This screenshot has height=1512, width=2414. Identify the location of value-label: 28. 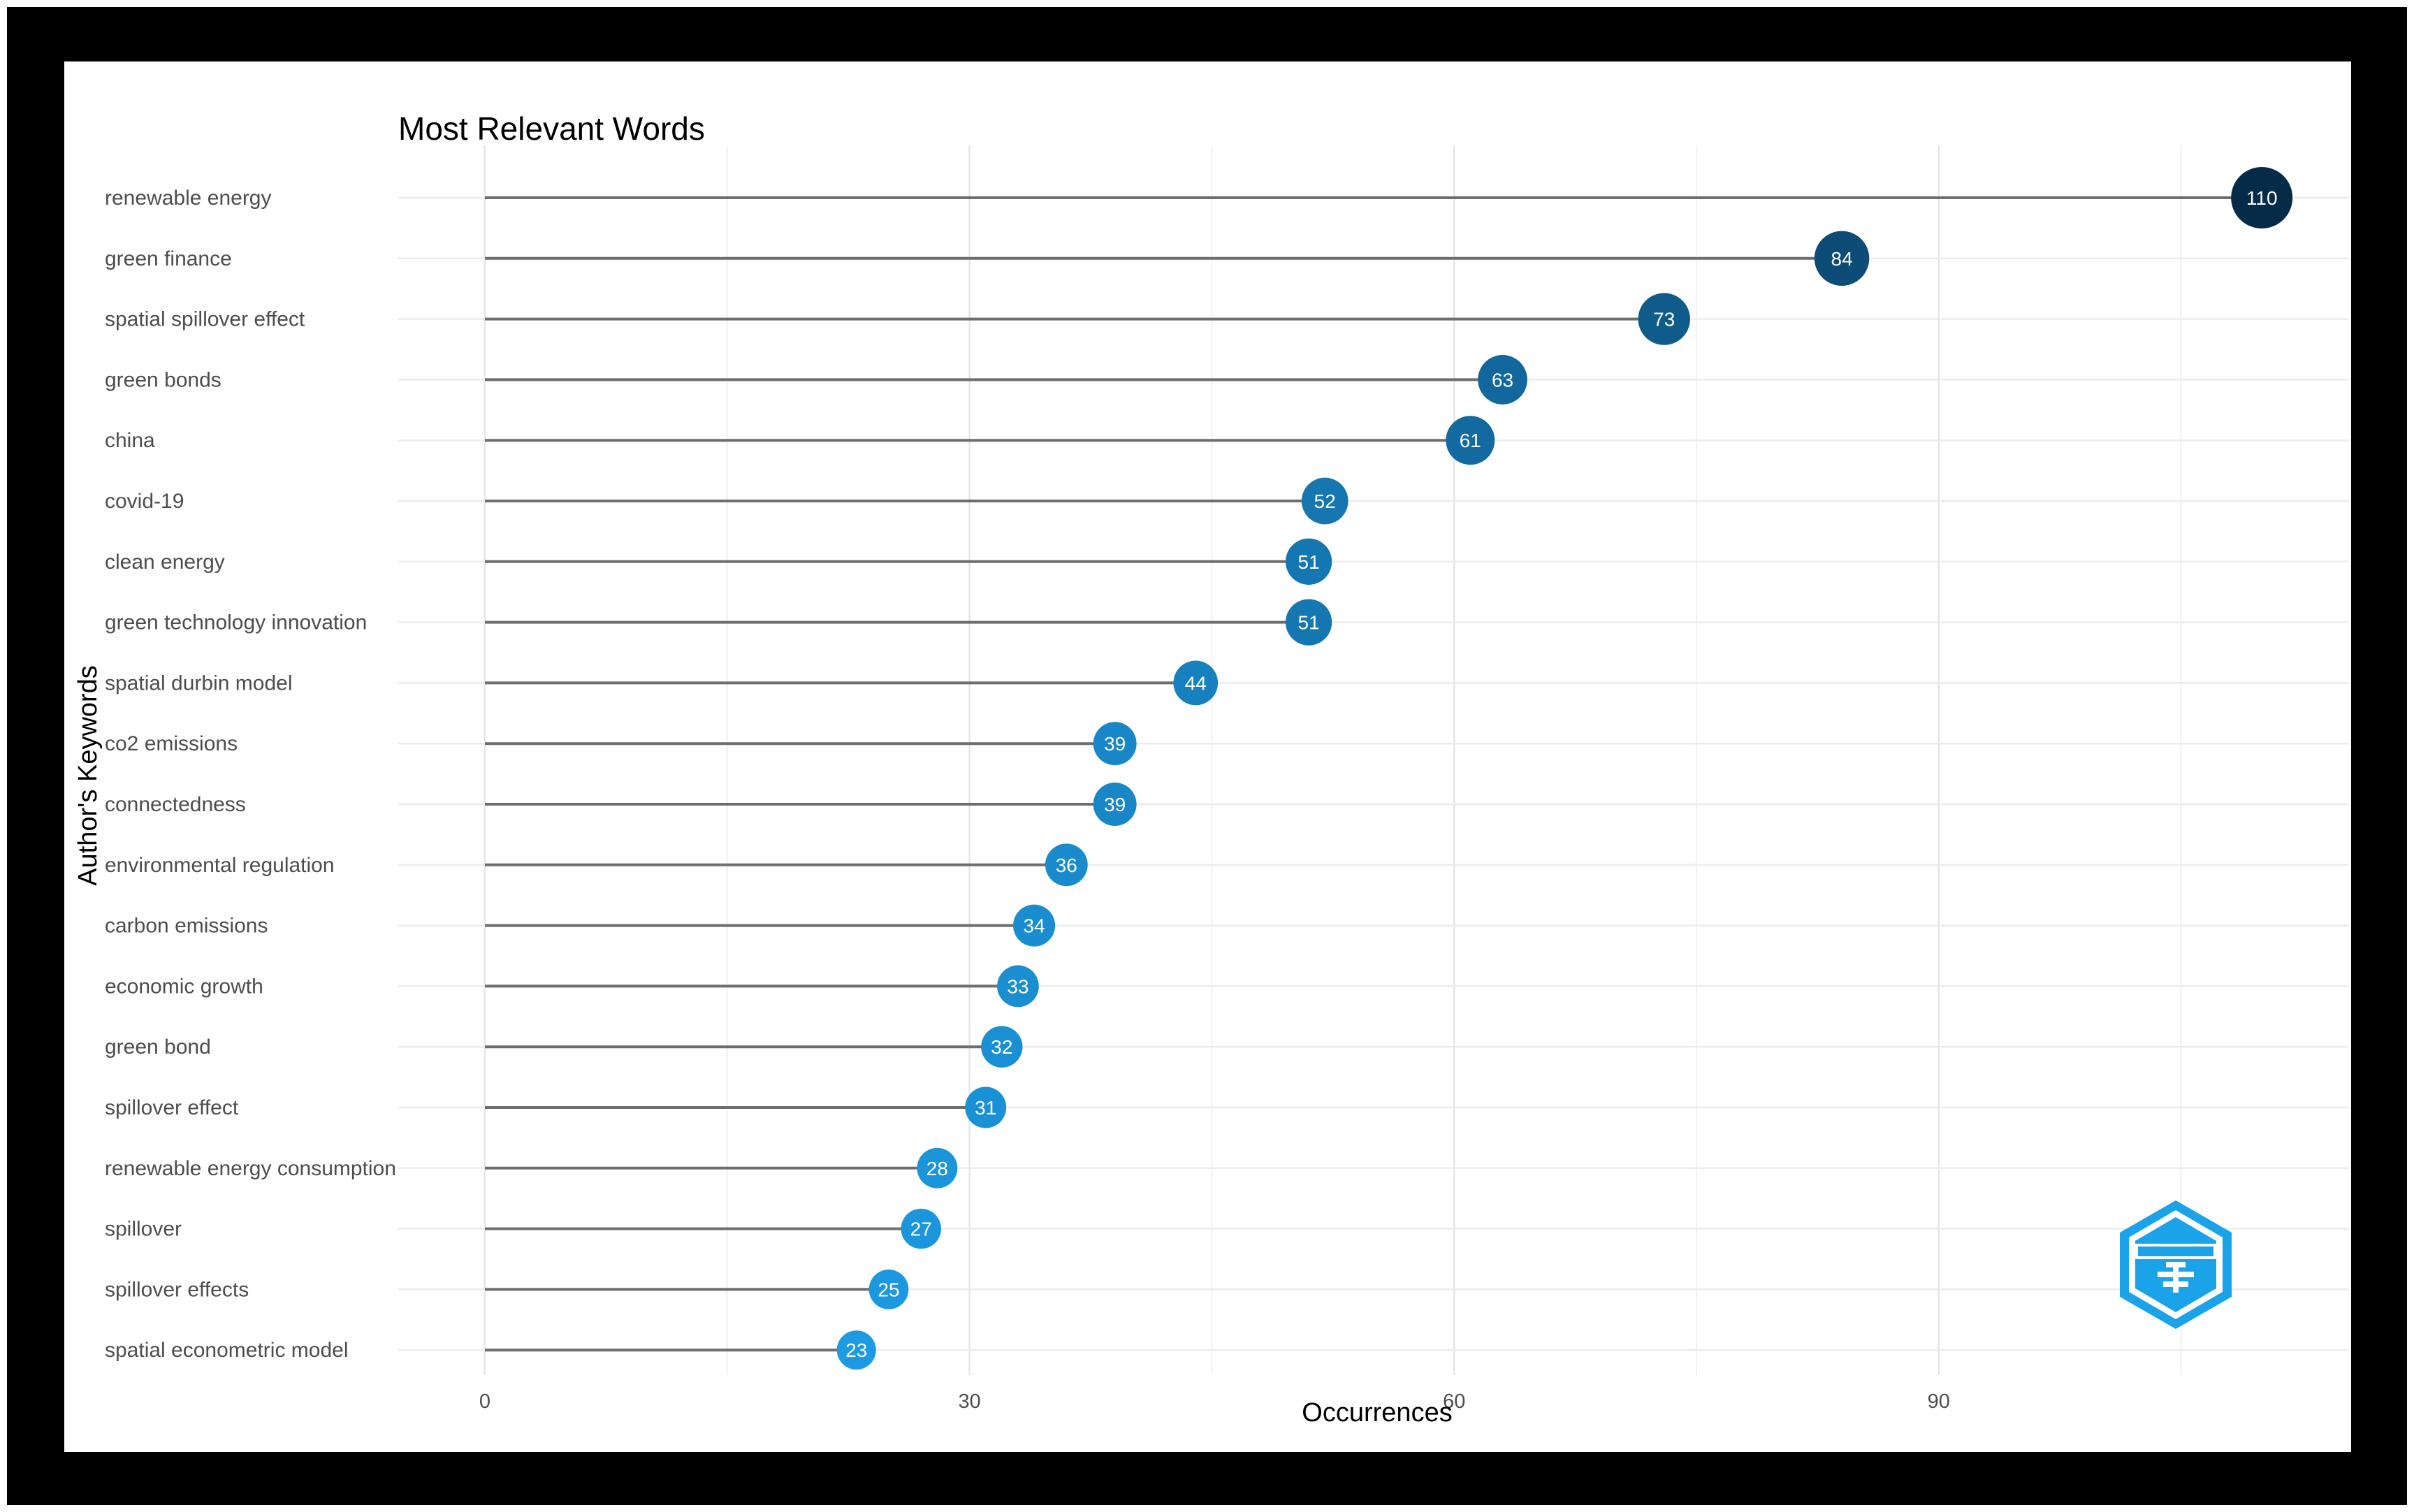
(937, 1168).